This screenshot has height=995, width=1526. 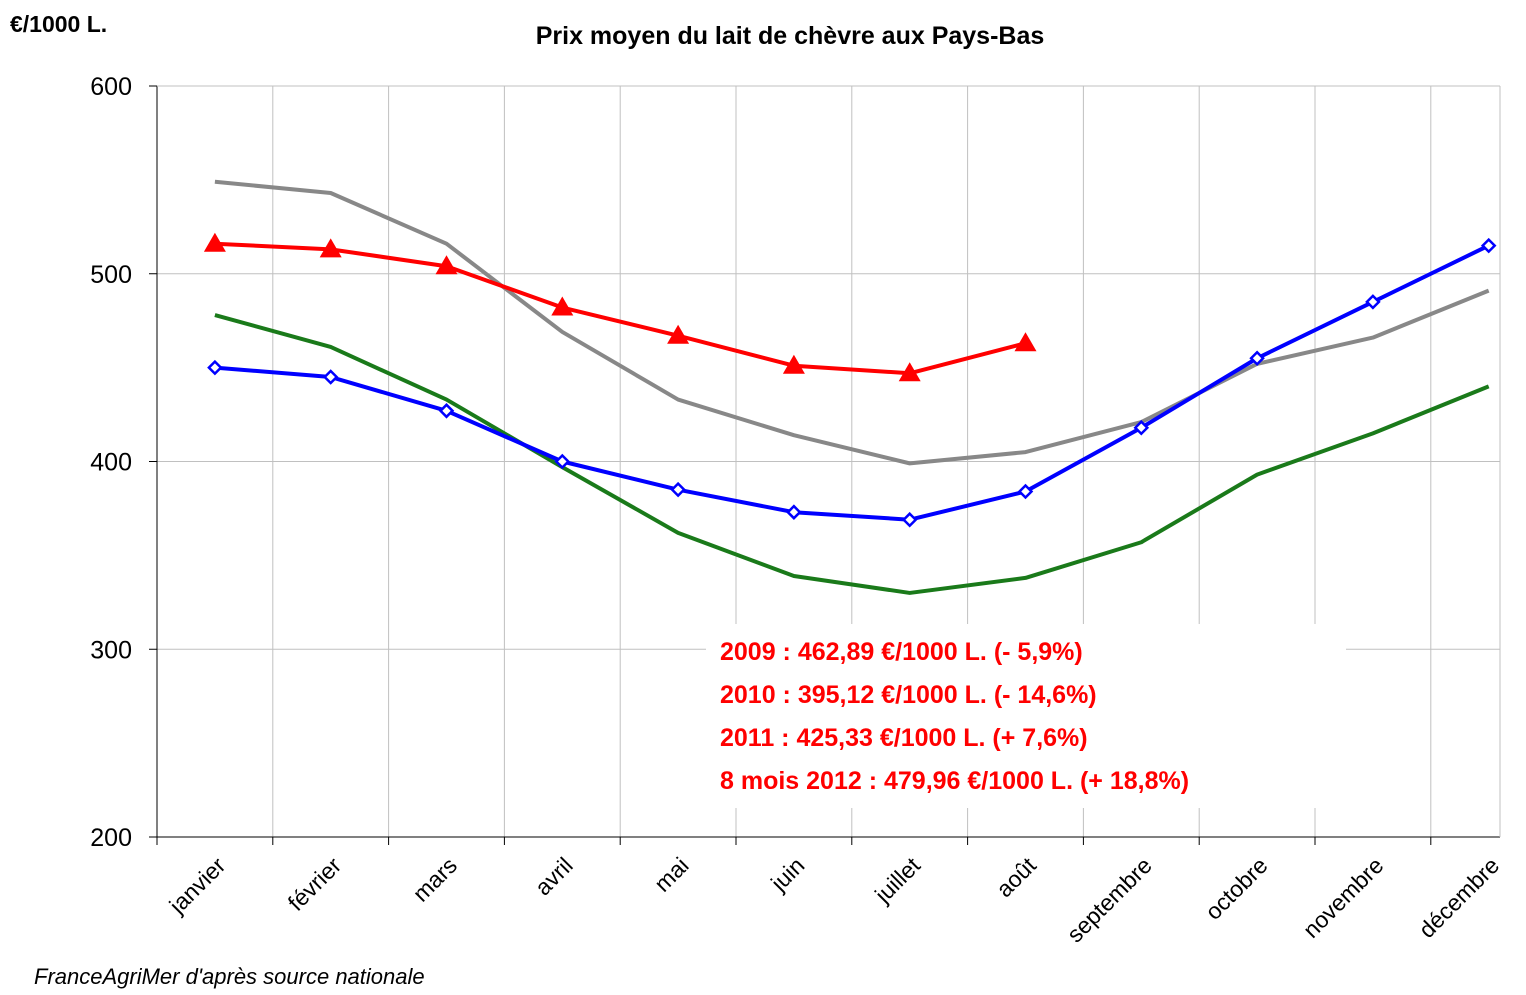 I want to click on x-tick-label: octobre, so click(x=1236, y=888).